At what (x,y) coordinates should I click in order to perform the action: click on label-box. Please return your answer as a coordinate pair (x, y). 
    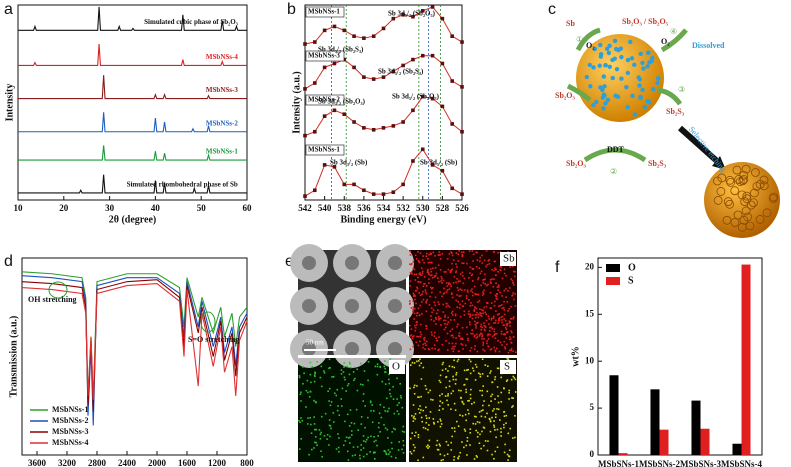
    Looking at the image, I should click on (508, 259).